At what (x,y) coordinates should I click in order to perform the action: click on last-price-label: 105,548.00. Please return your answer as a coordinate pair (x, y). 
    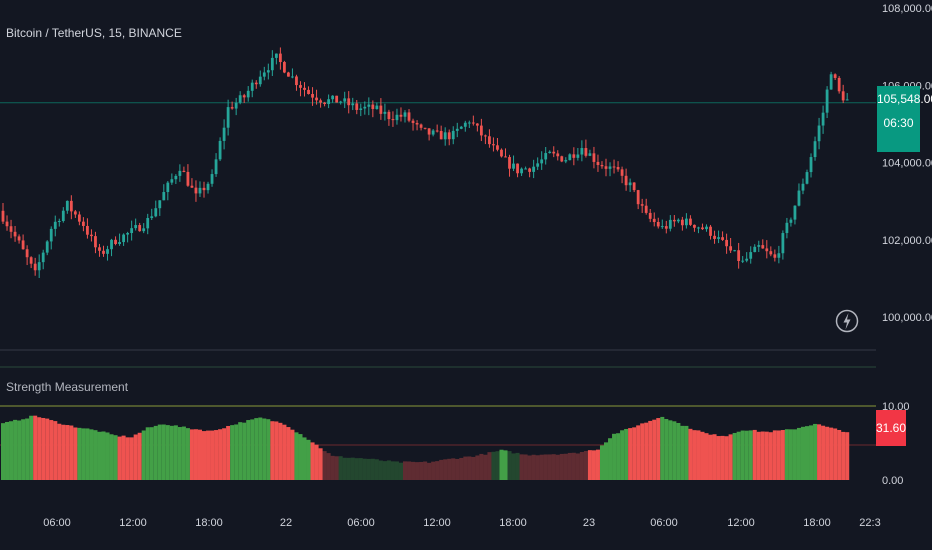
    Looking at the image, I should click on (904, 99).